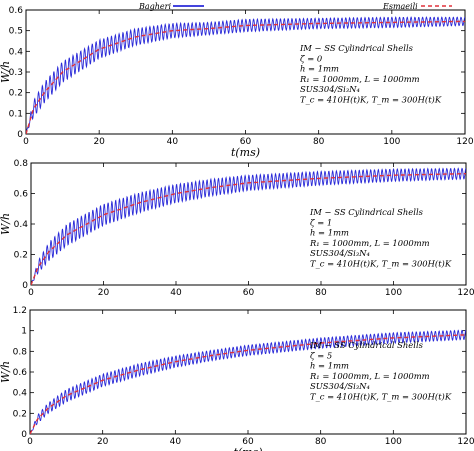 This screenshot has height=451, width=474. What do you see at coordinates (400, 6) in the screenshot?
I see `legend-label-esmaeili: Esmaeili` at bounding box center [400, 6].